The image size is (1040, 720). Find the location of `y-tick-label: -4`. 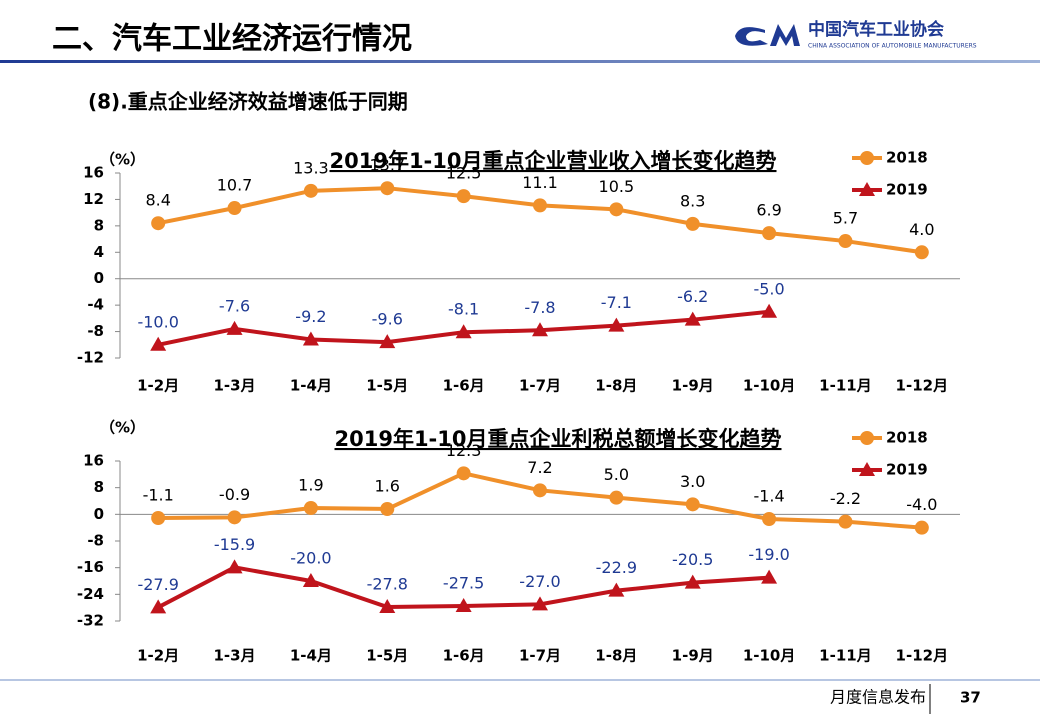

y-tick-label: -4 is located at coordinates (95, 305).